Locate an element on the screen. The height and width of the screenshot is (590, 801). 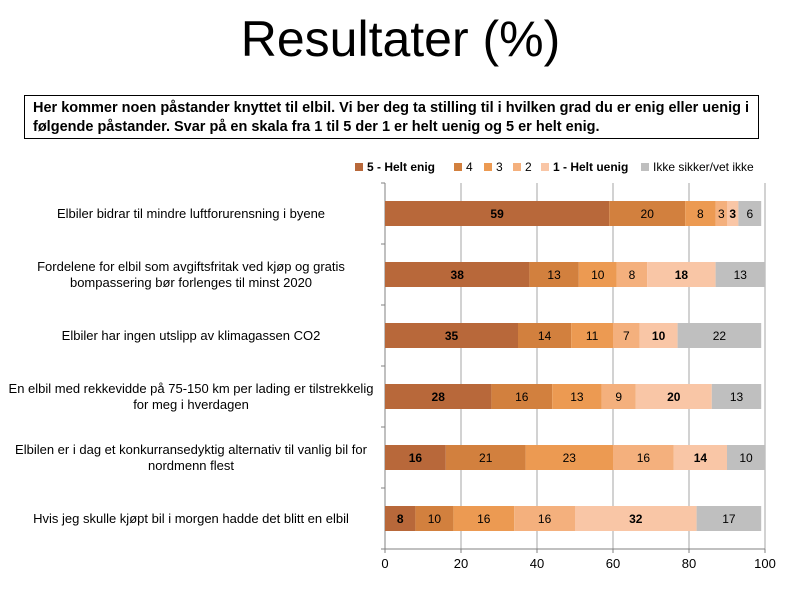
x-tick-label: 40 is located at coordinates (537, 563).